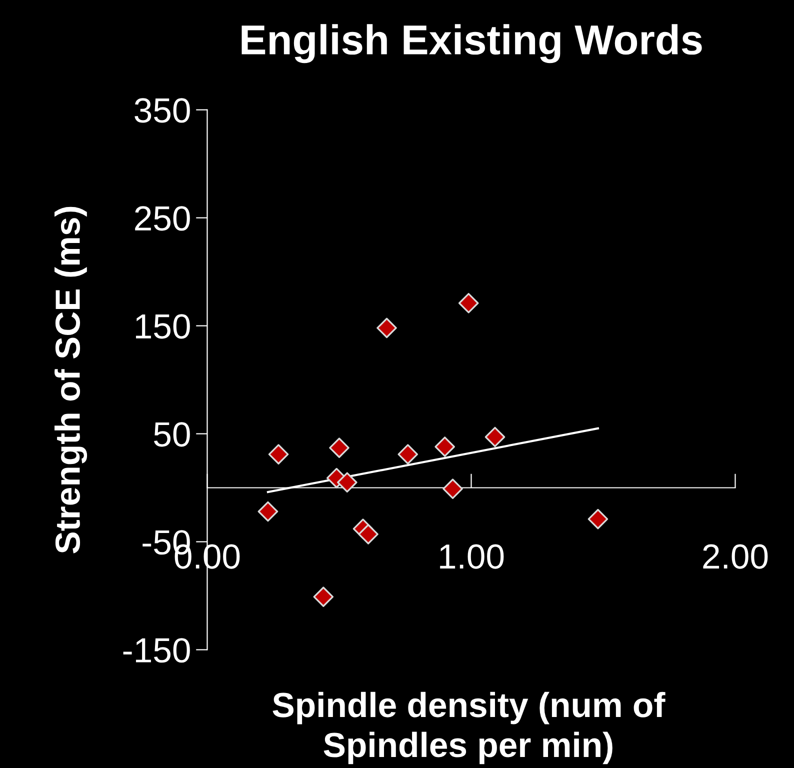 This screenshot has height=768, width=794. What do you see at coordinates (472, 44) in the screenshot?
I see `chart-title: English Existing Words` at bounding box center [472, 44].